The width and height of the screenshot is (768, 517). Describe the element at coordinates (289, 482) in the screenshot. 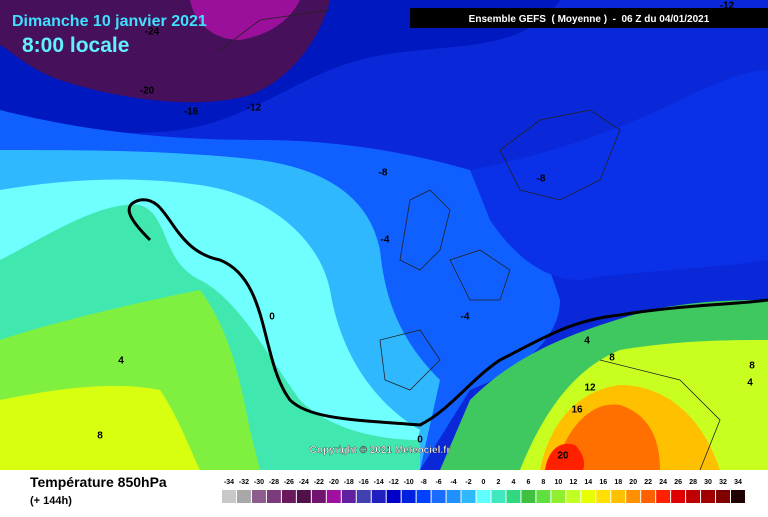

I see `legend-tick-label: -26` at that location.